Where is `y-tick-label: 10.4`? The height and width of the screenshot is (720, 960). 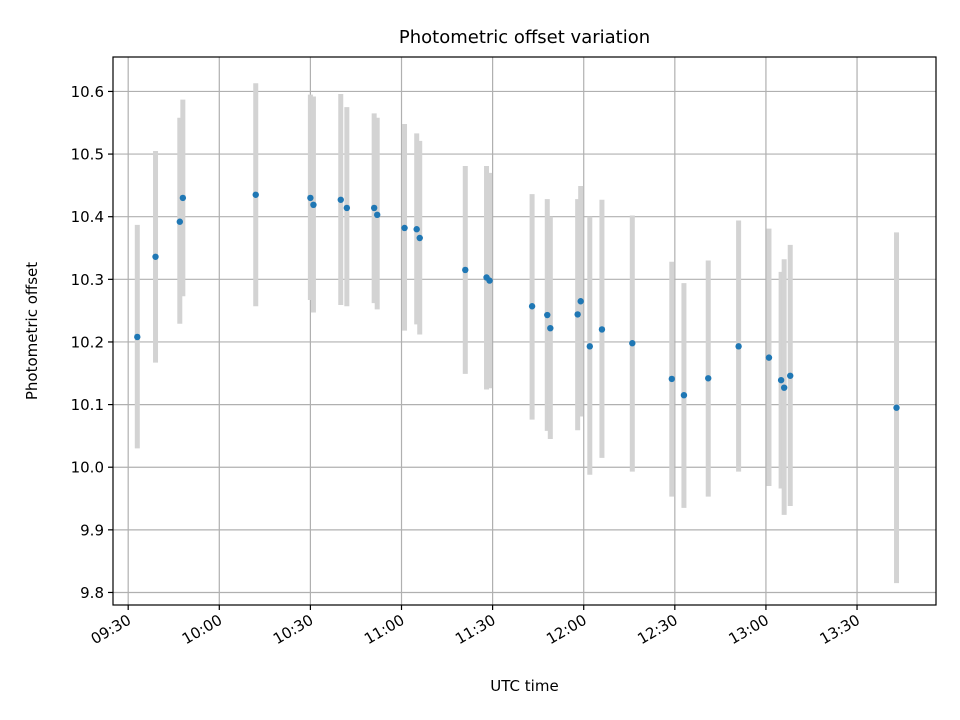
y-tick-label: 10.4 is located at coordinates (87, 217).